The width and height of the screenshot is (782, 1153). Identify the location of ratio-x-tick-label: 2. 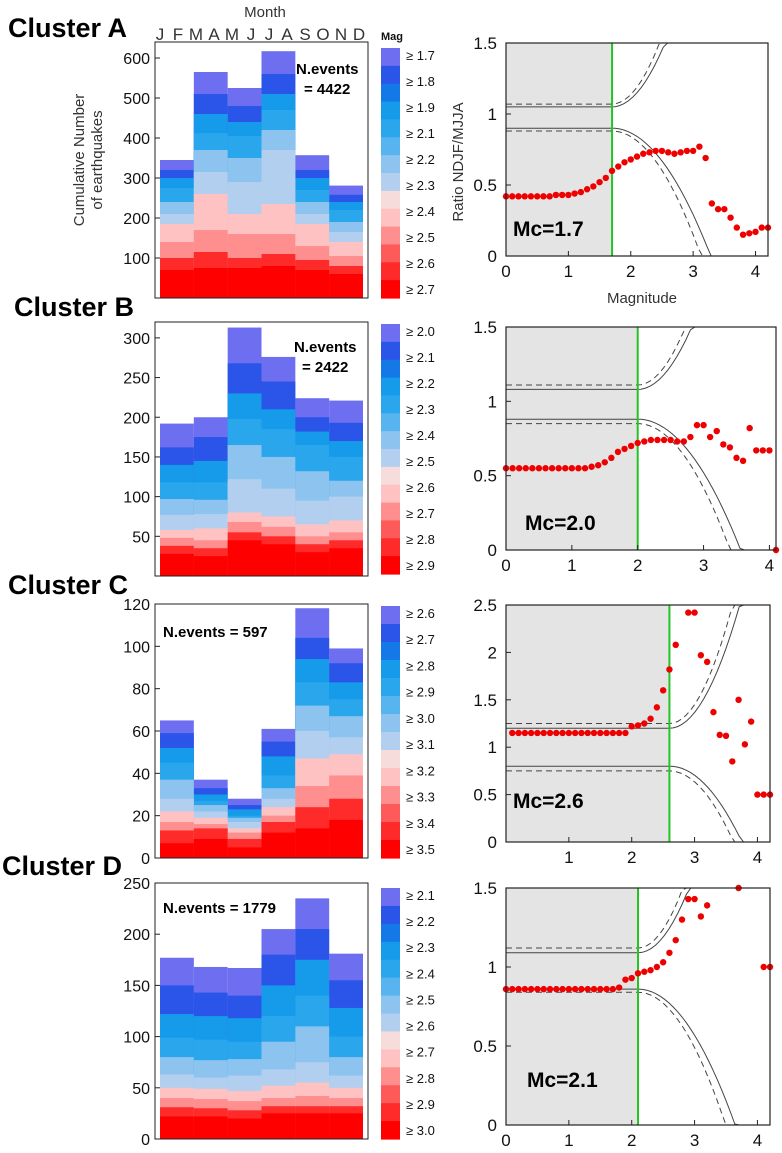
(637, 565).